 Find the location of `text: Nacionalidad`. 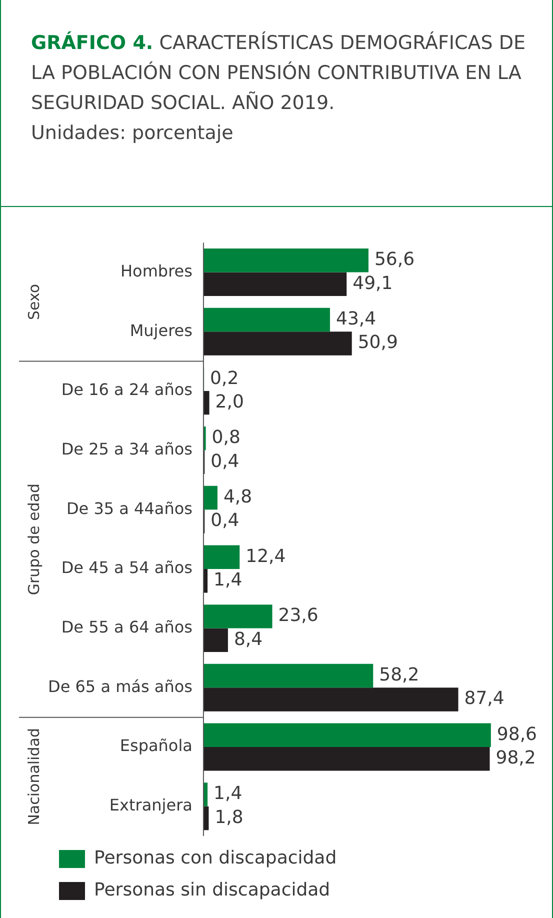

text: Nacionalidad is located at coordinates (33, 777).